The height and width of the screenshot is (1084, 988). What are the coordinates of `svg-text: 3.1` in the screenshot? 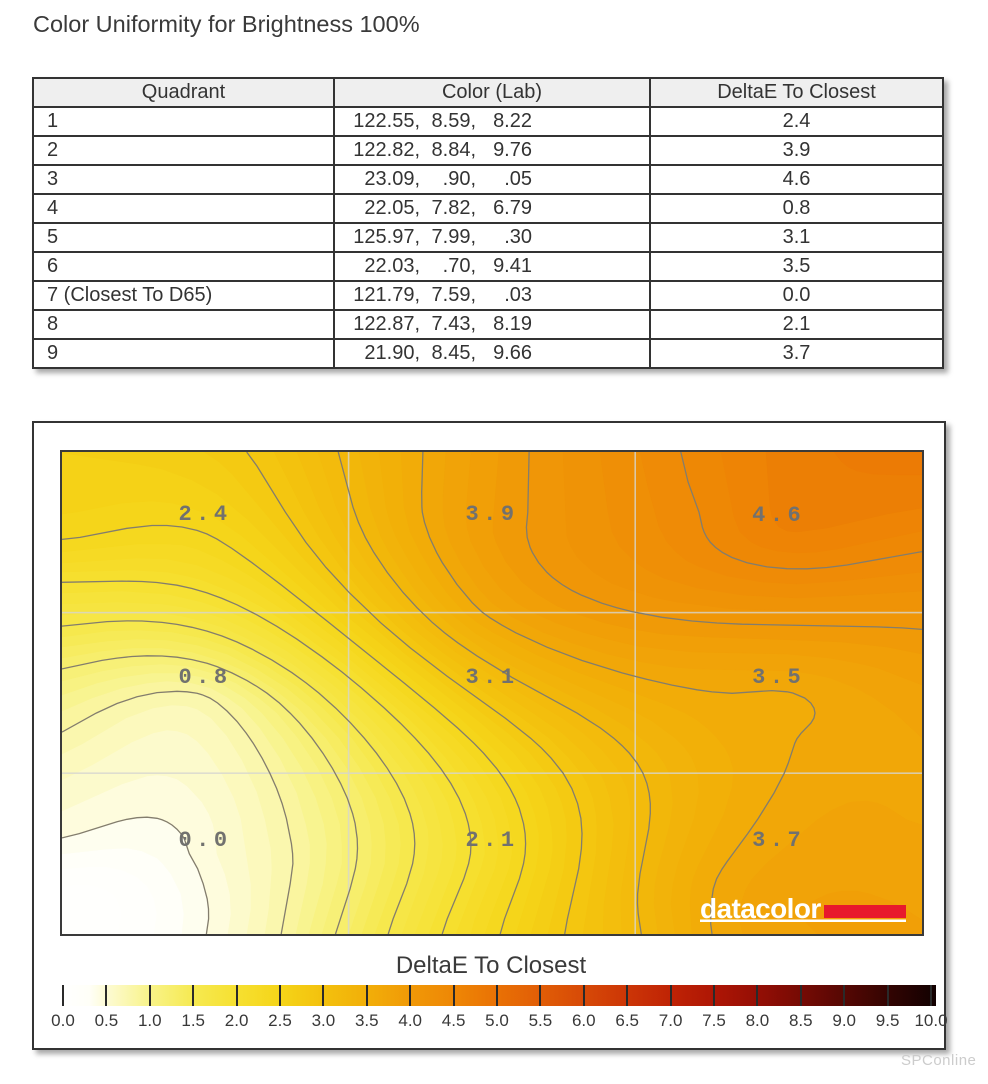 It's located at (491, 677).